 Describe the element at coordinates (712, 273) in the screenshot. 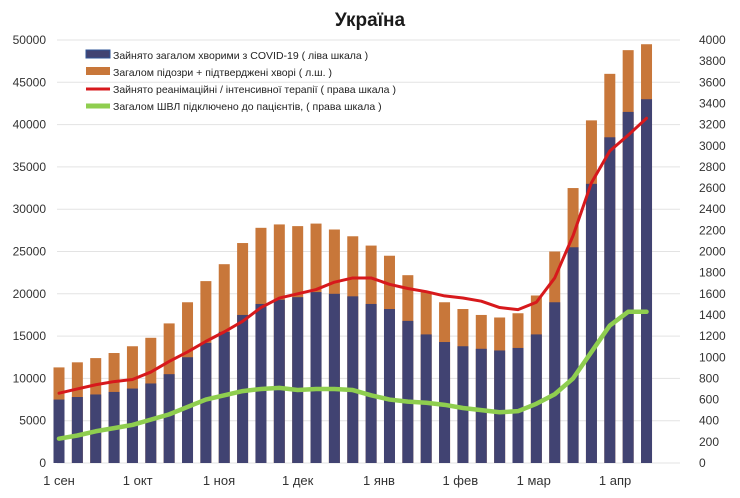

I see `right-tick-label: 1800` at that location.